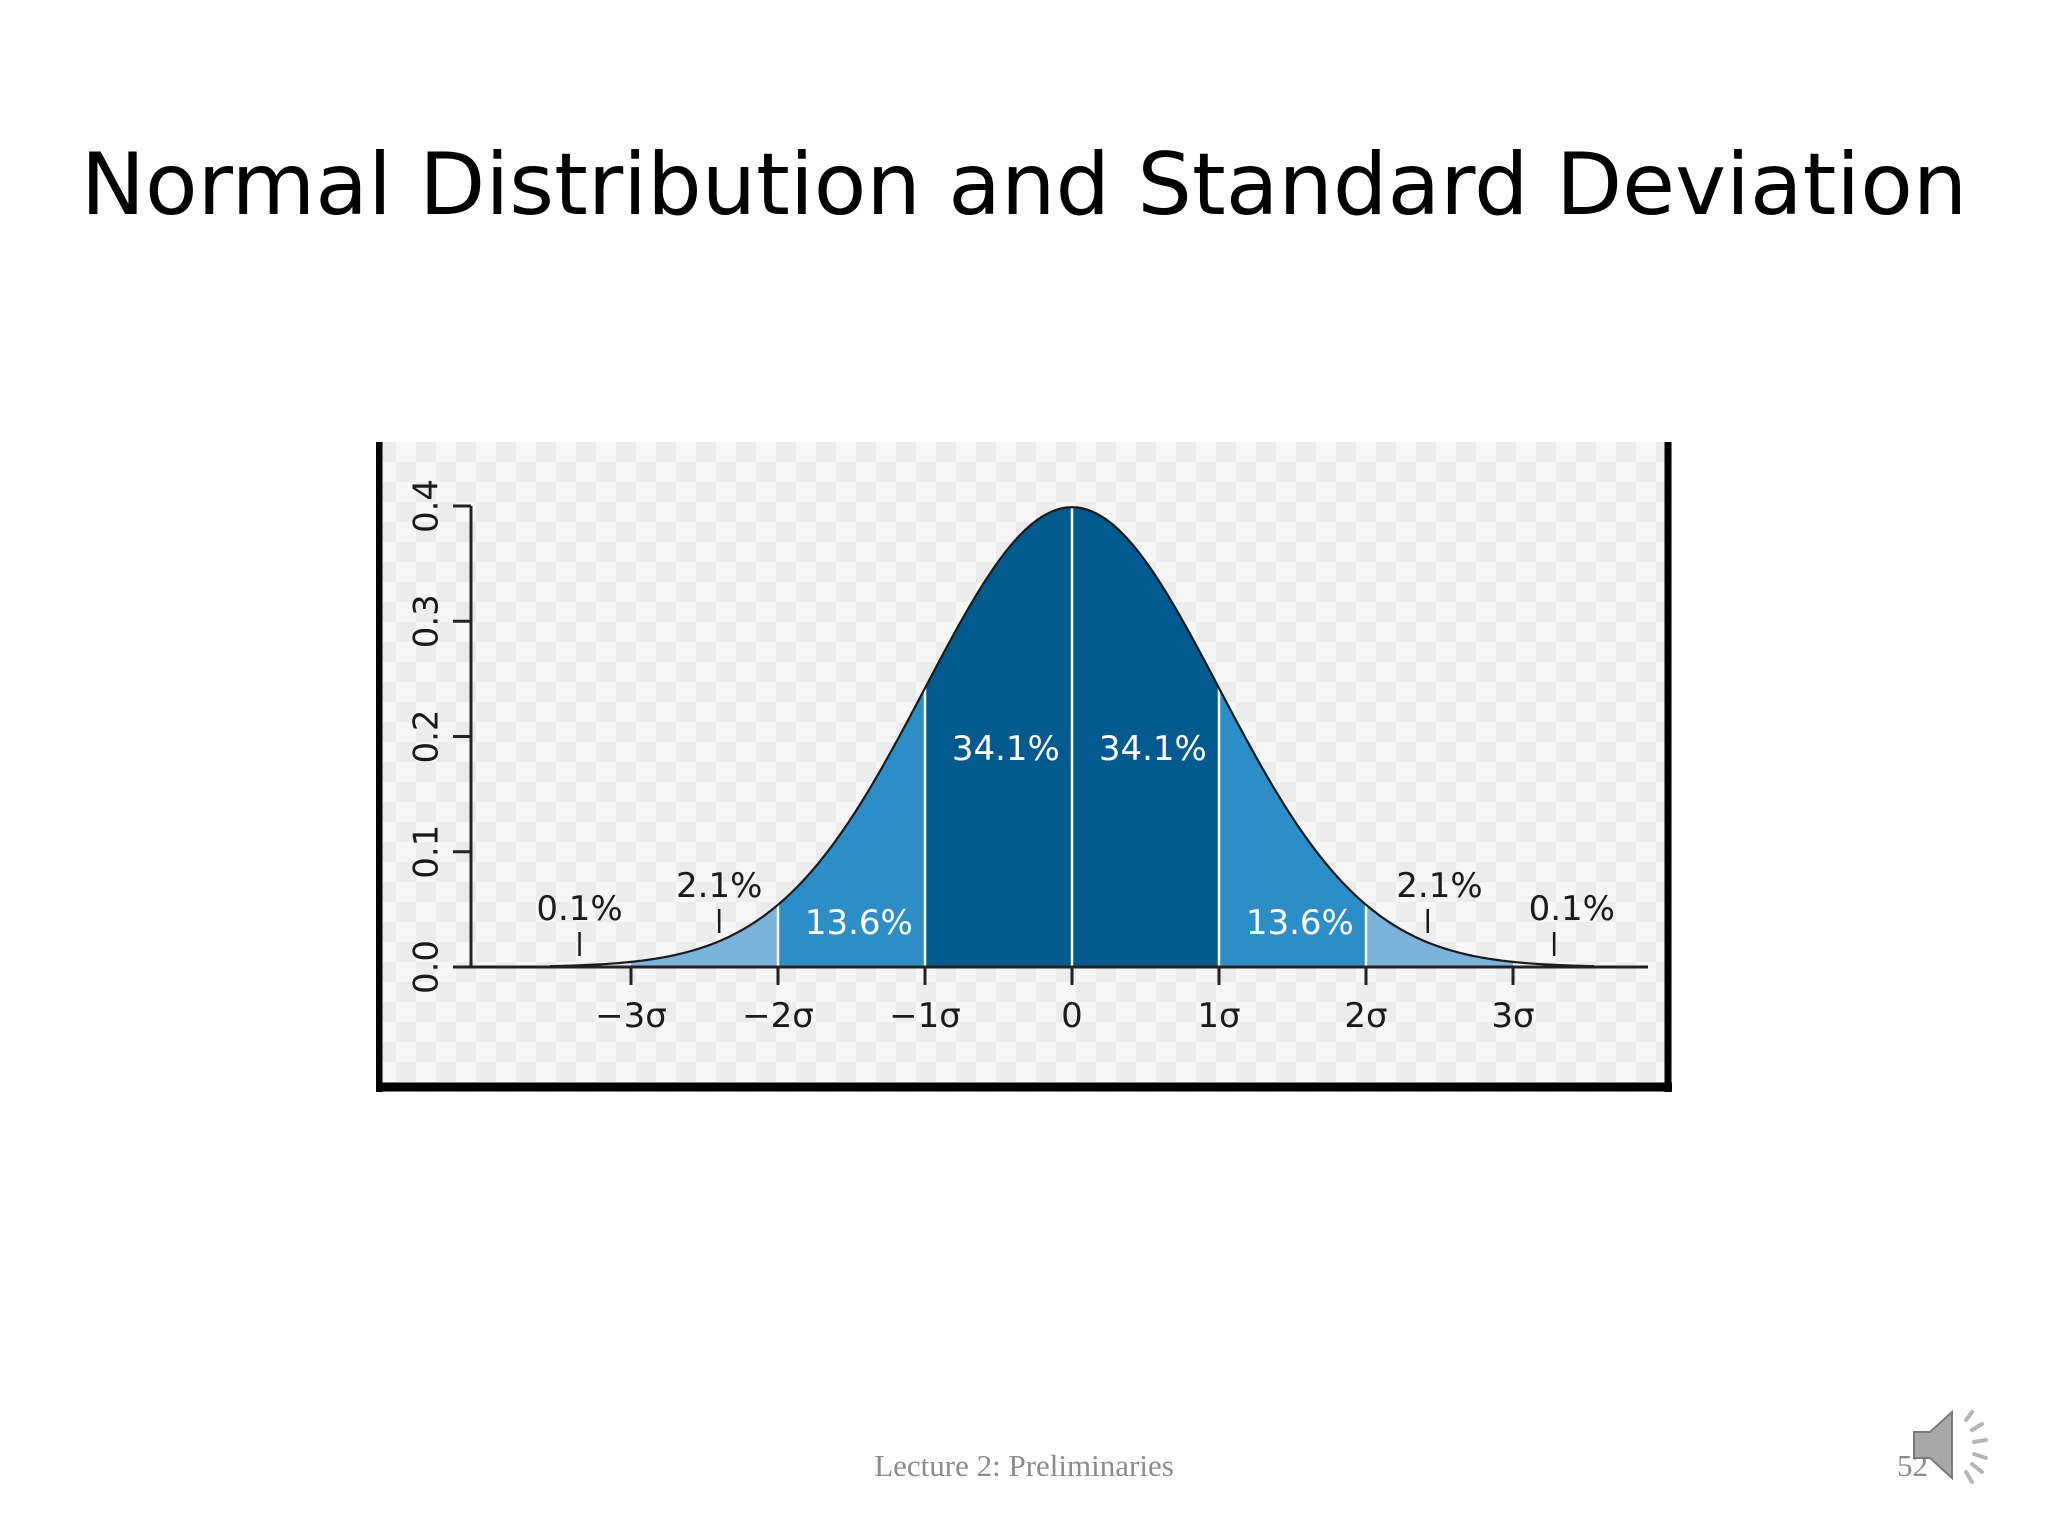 The image size is (2048, 1536). What do you see at coordinates (1365, 1016) in the screenshot?
I see `x-tick-label-5: 2σ` at bounding box center [1365, 1016].